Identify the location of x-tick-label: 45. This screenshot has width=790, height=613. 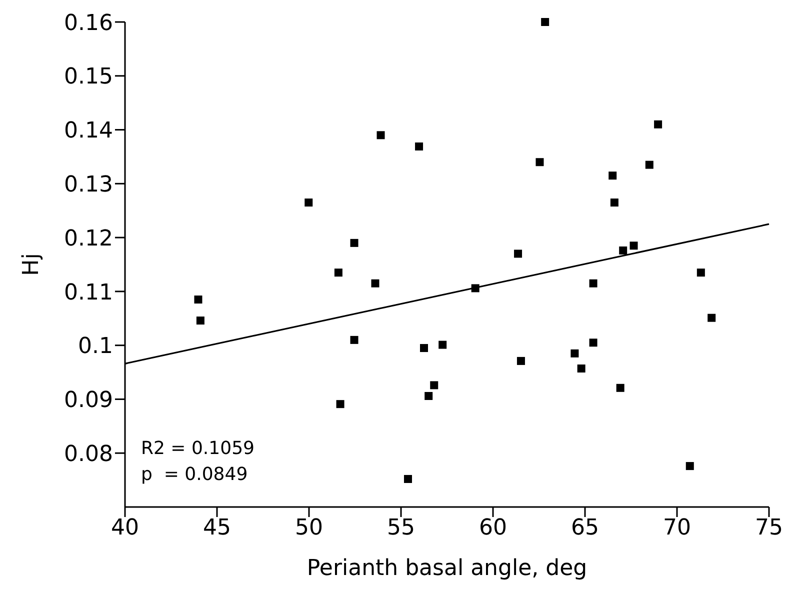
(217, 528).